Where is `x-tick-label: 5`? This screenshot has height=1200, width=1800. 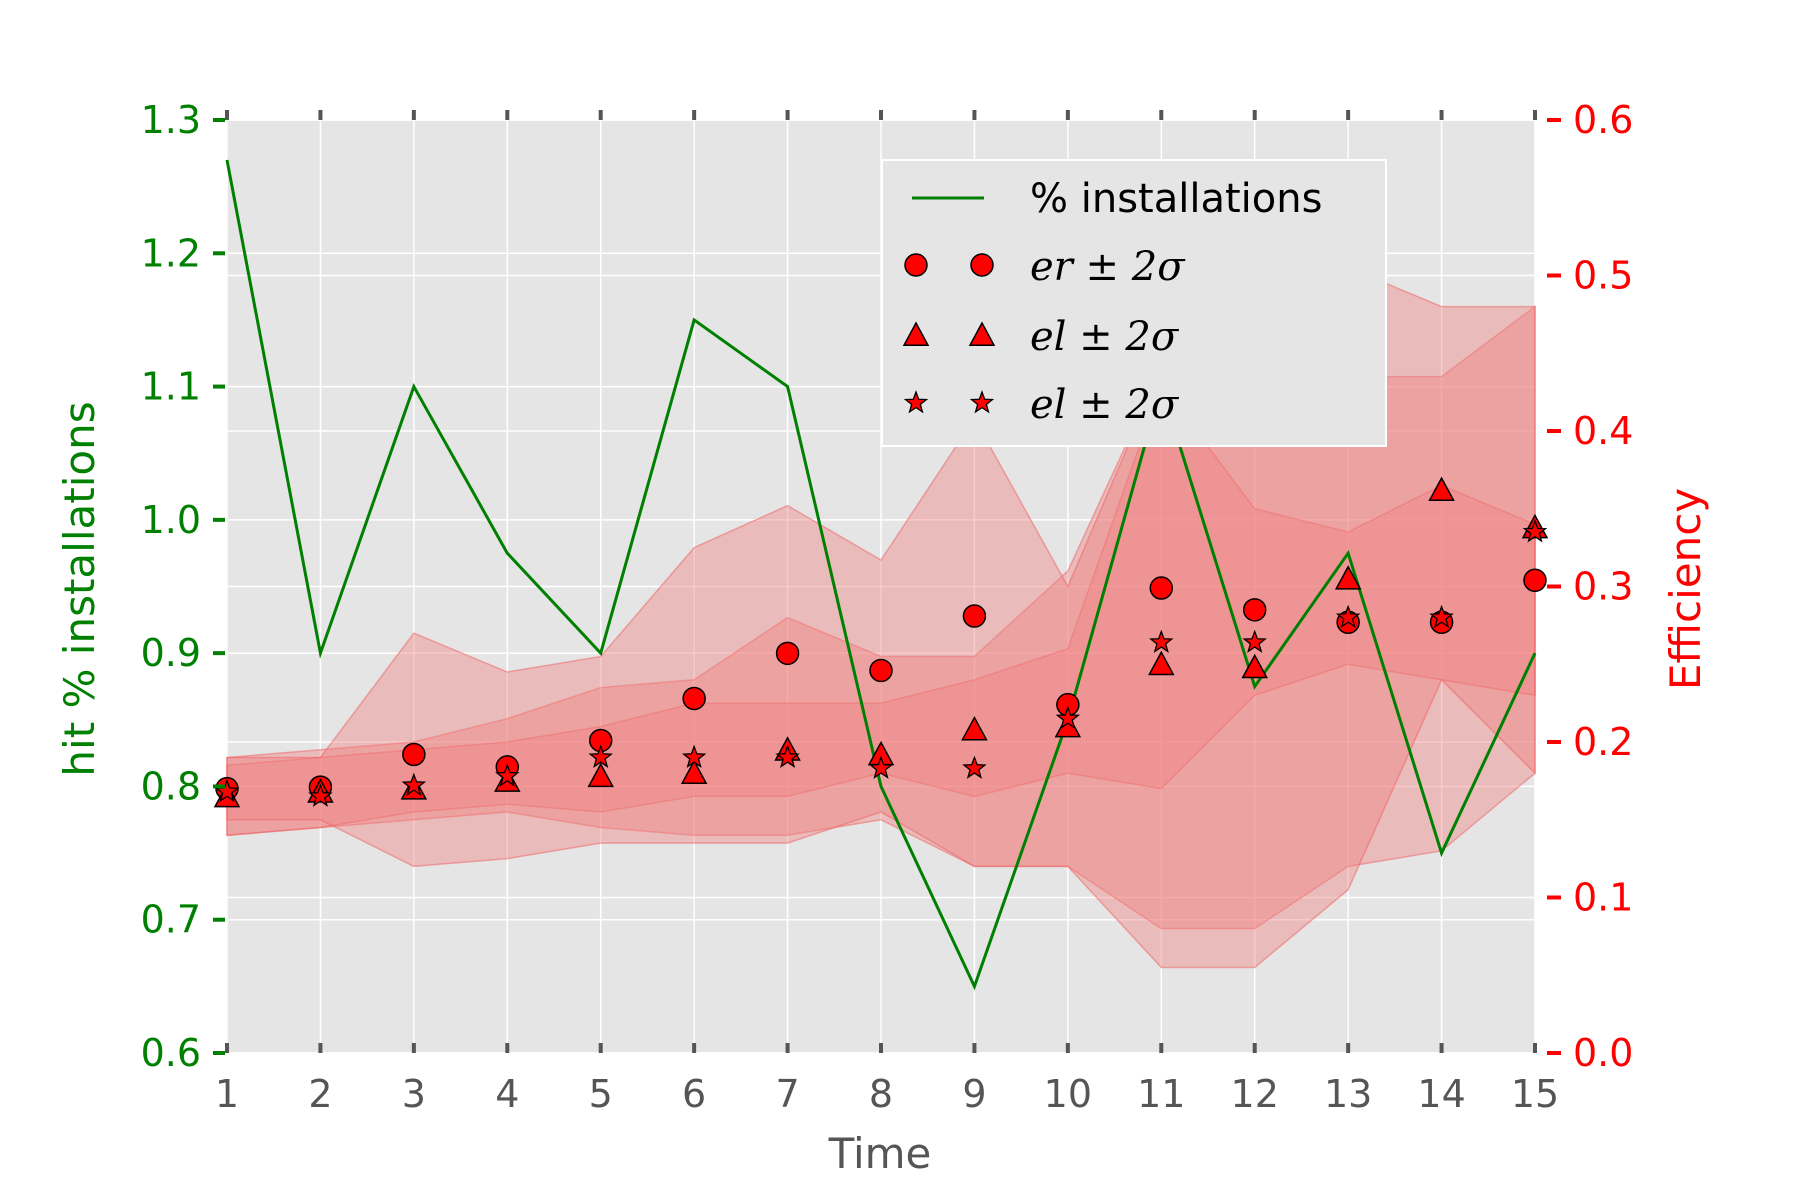
x-tick-label: 5 is located at coordinates (601, 1094).